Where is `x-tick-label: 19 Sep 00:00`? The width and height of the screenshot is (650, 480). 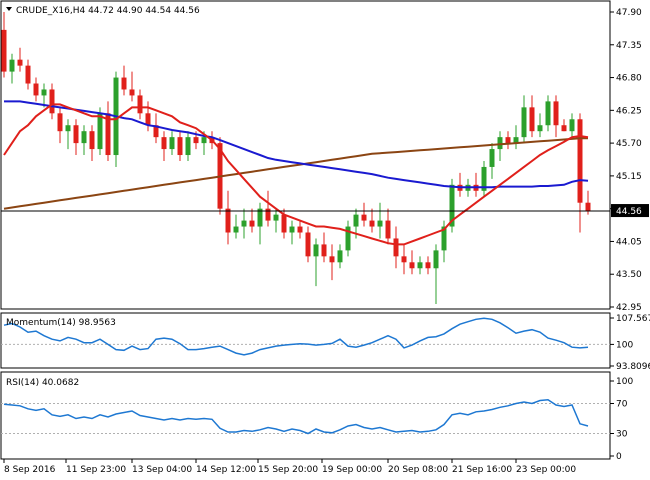 x-tick-label: 19 Sep 00:00 is located at coordinates (352, 470).